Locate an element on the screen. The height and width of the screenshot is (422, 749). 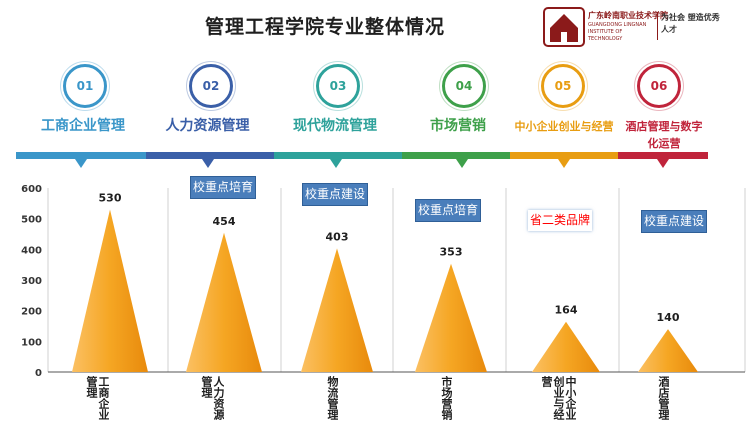
page-title: 管理工程学院专业整体情况 is located at coordinates (324, 27).